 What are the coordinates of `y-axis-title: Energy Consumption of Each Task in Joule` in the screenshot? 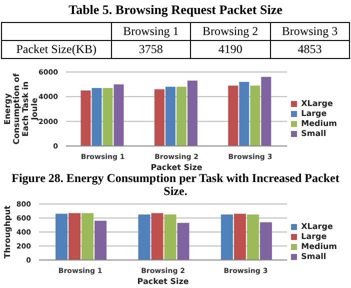 It's located at (21, 108).